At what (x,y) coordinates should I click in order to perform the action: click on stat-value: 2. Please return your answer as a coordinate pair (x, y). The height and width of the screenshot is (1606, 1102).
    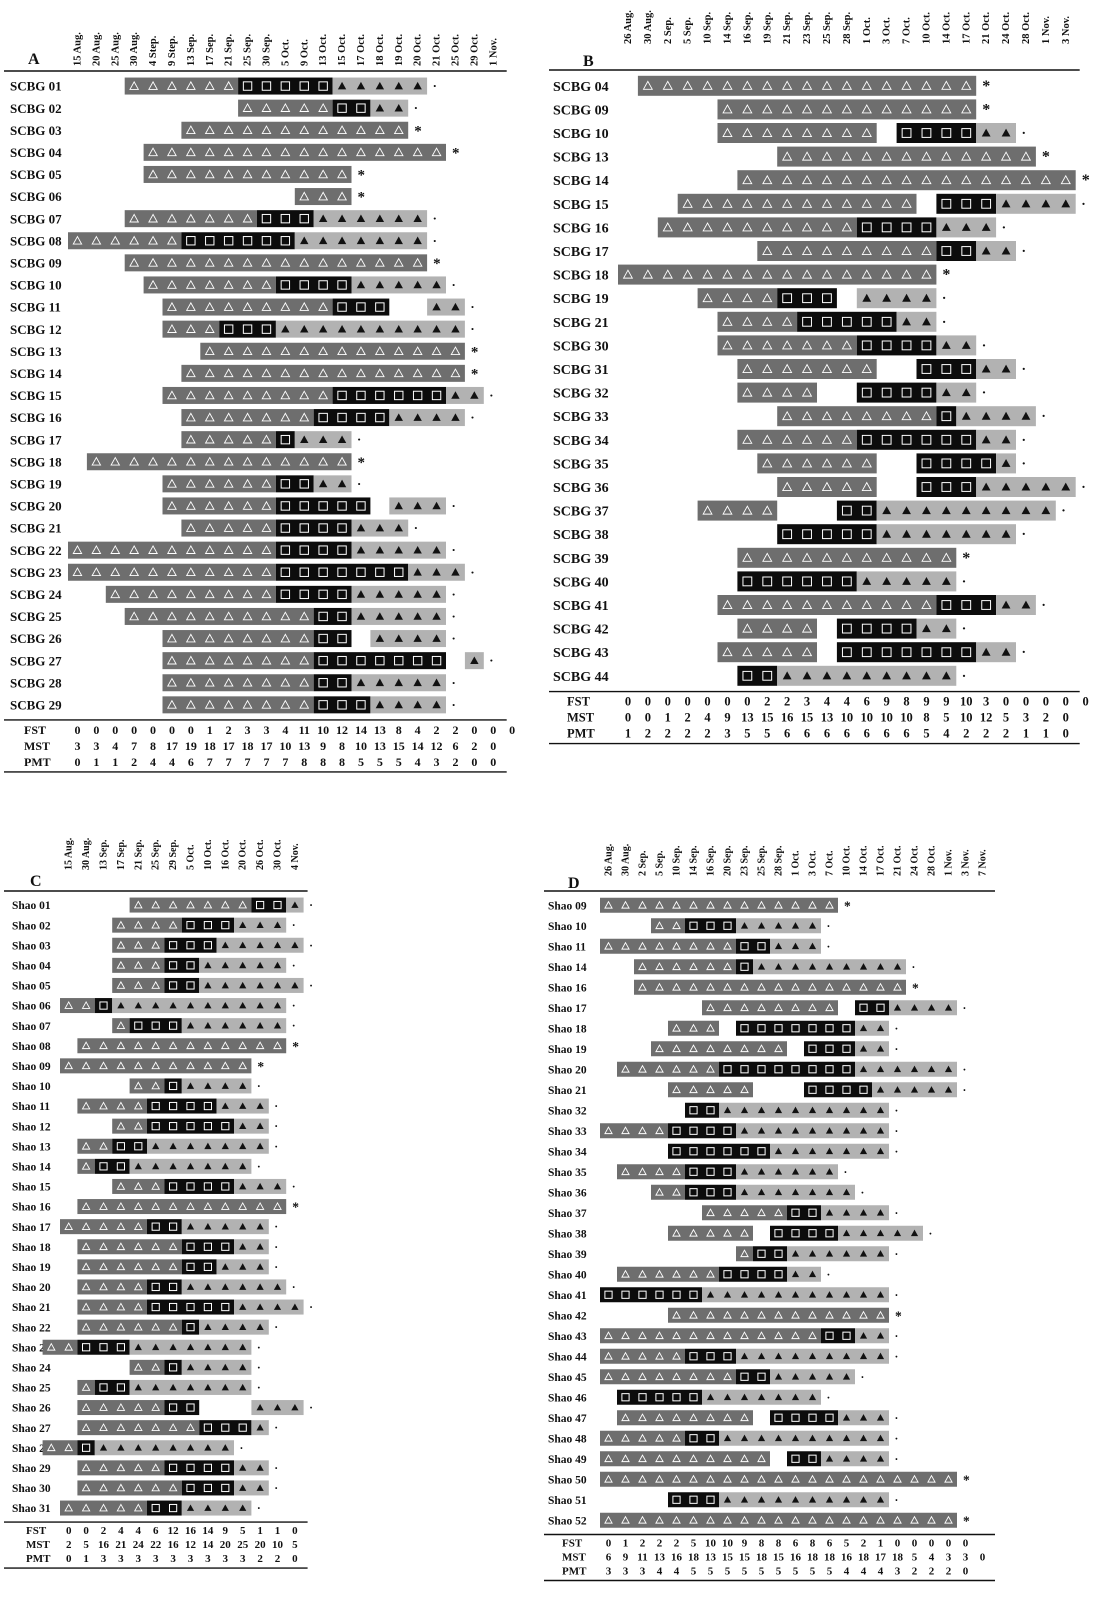
    Looking at the image, I should click on (278, 1559).